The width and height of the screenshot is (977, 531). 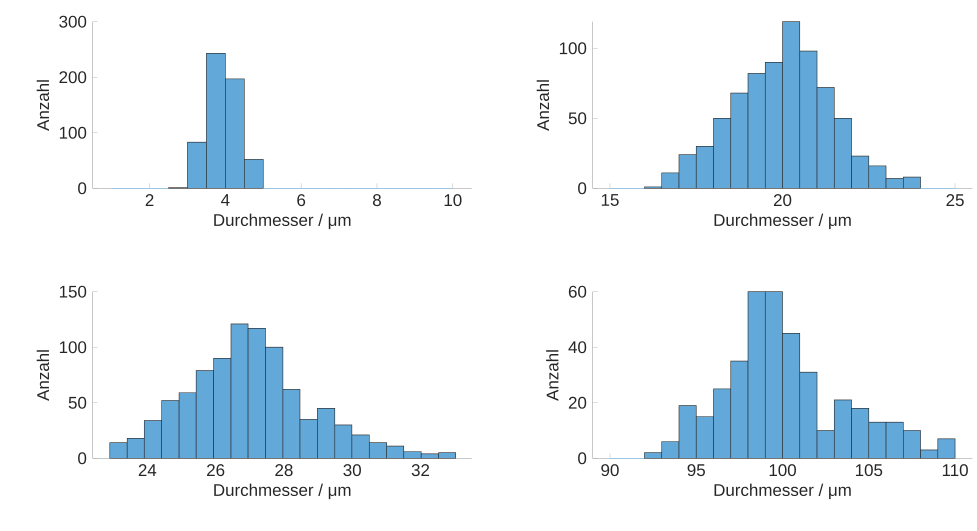 I want to click on y-tick-label: 300, so click(x=72, y=22).